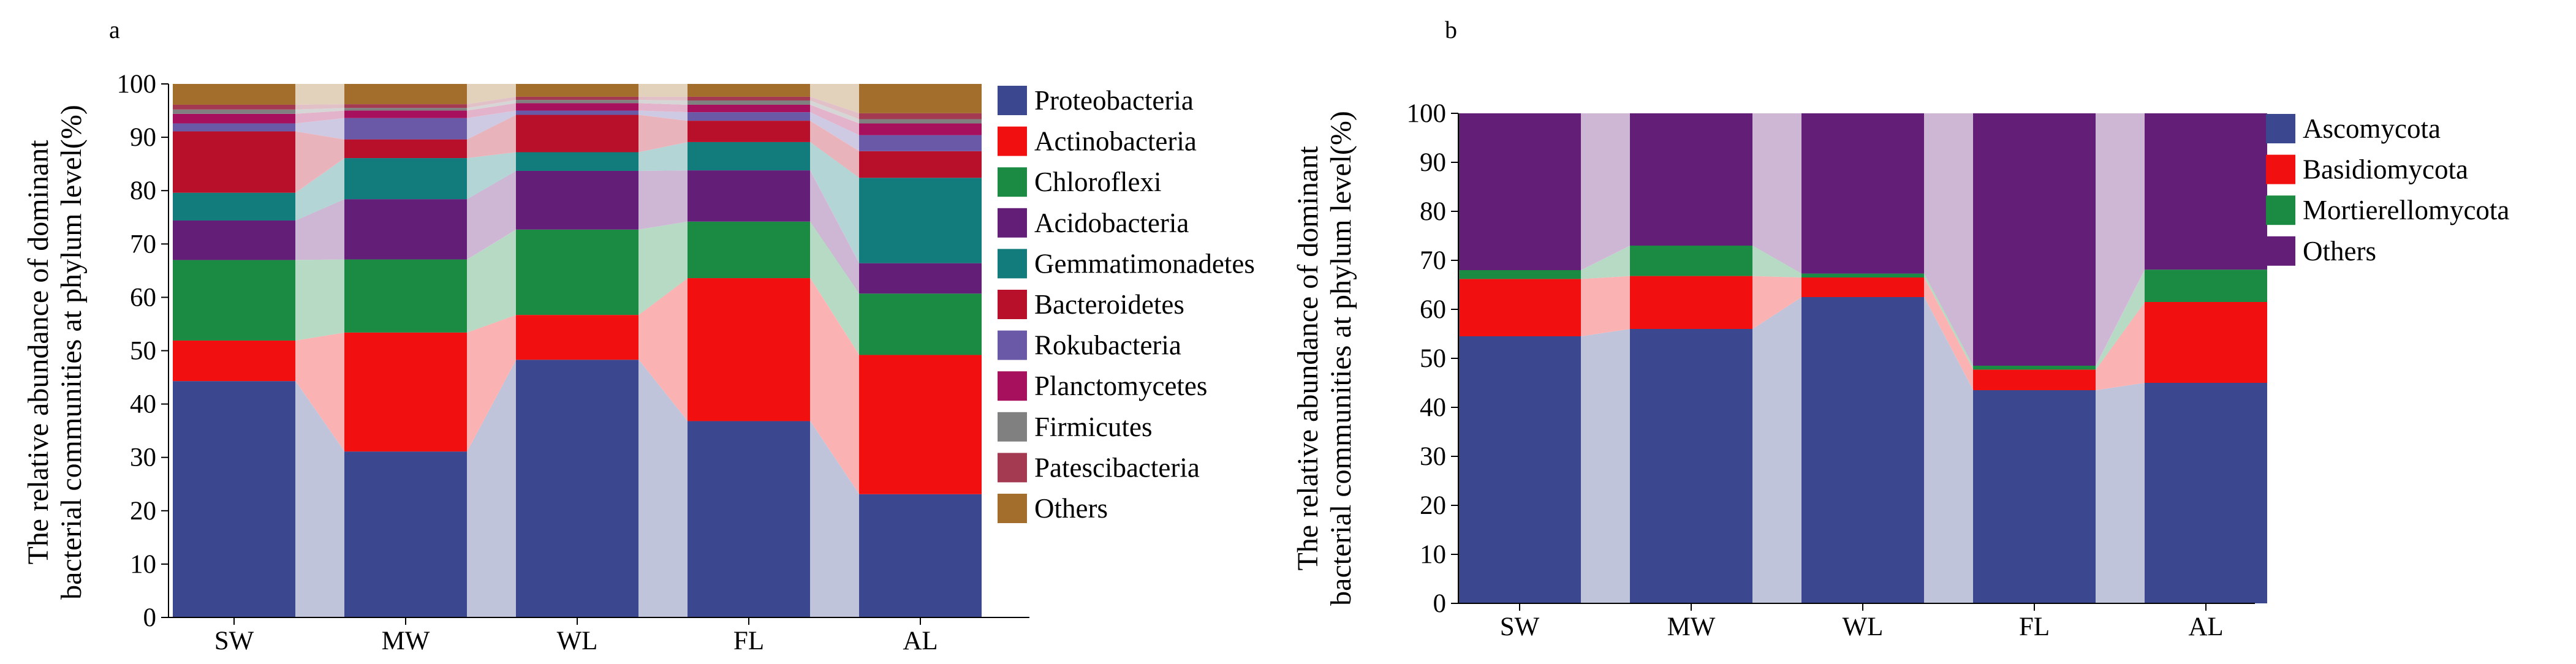  I want to click on legend-swatch-planctomycetes, so click(1012, 386).